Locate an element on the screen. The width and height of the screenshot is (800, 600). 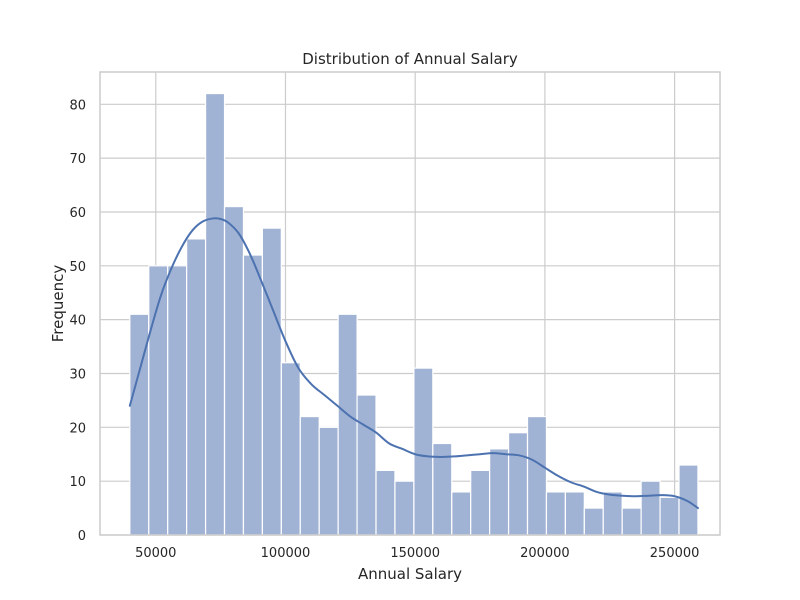
y-tick-labels: 0 10 20 30 40 50 60 70 80 is located at coordinates (77, 321).